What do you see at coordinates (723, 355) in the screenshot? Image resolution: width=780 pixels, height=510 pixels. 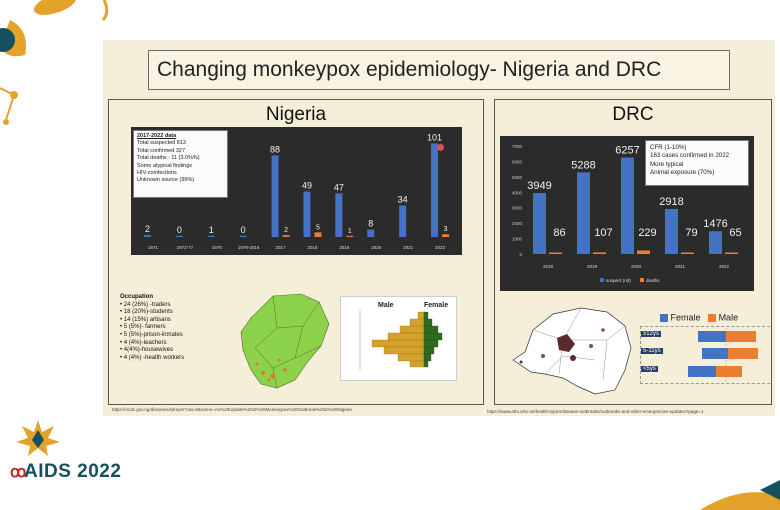 I see `drc-age-bars` at bounding box center [723, 355].